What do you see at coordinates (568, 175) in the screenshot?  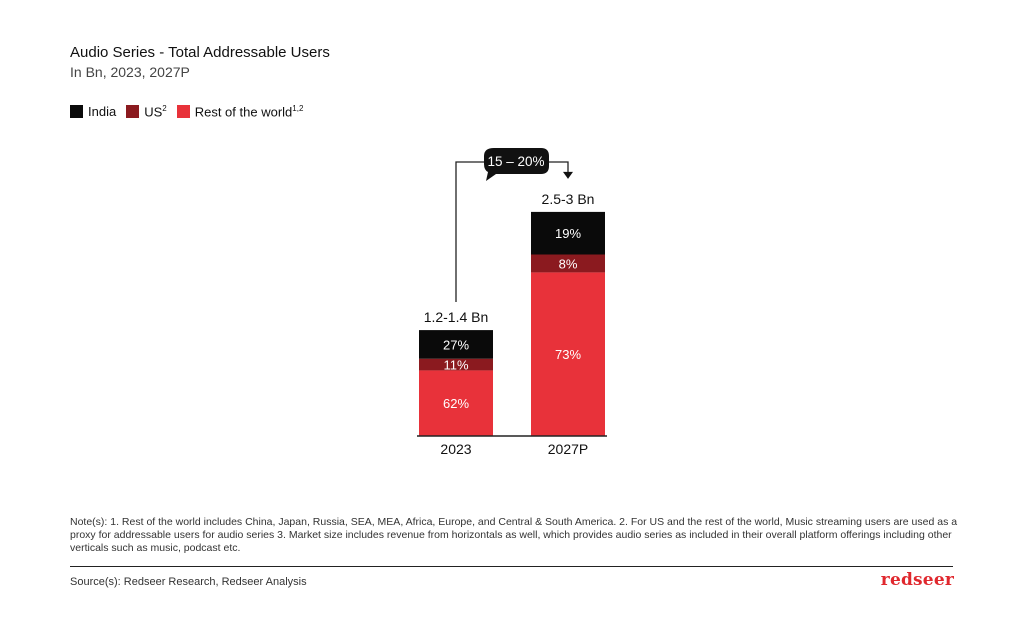 I see `growth-arrowhead` at bounding box center [568, 175].